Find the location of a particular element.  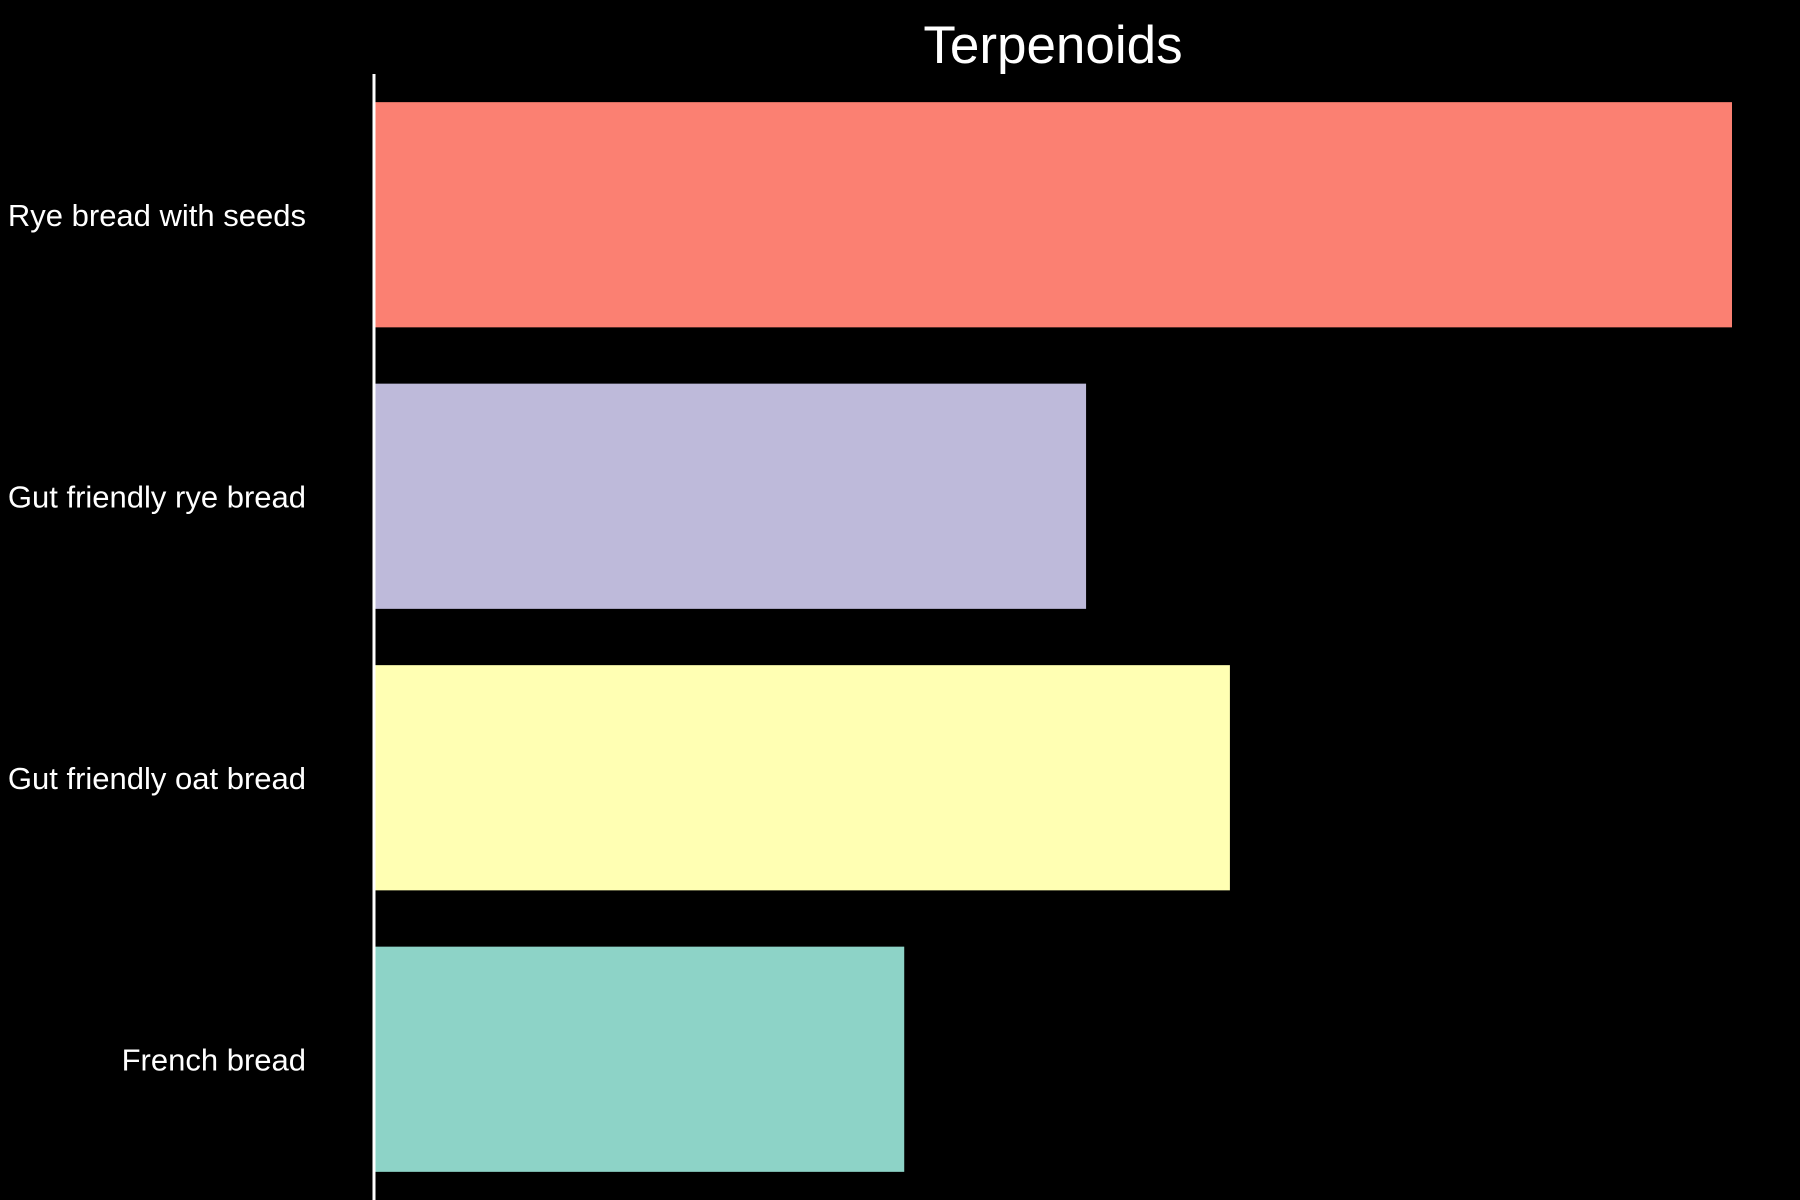

category-label: Rye bread with seeds is located at coordinates (157, 215).